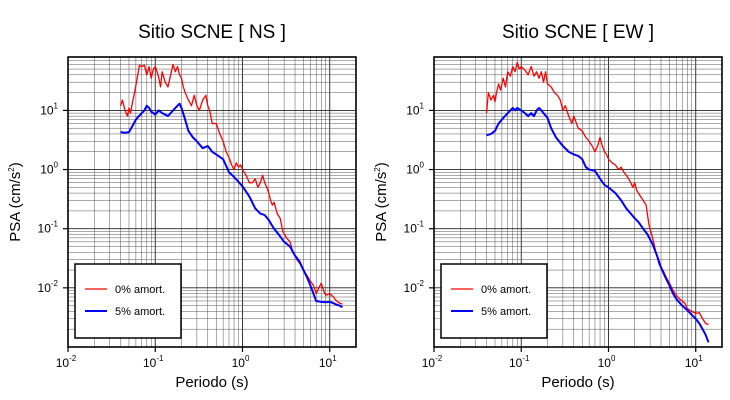 Image resolution: width=730 pixels, height=400 pixels. I want to click on chart-title: Sitio SCNE [ EW ], so click(578, 32).